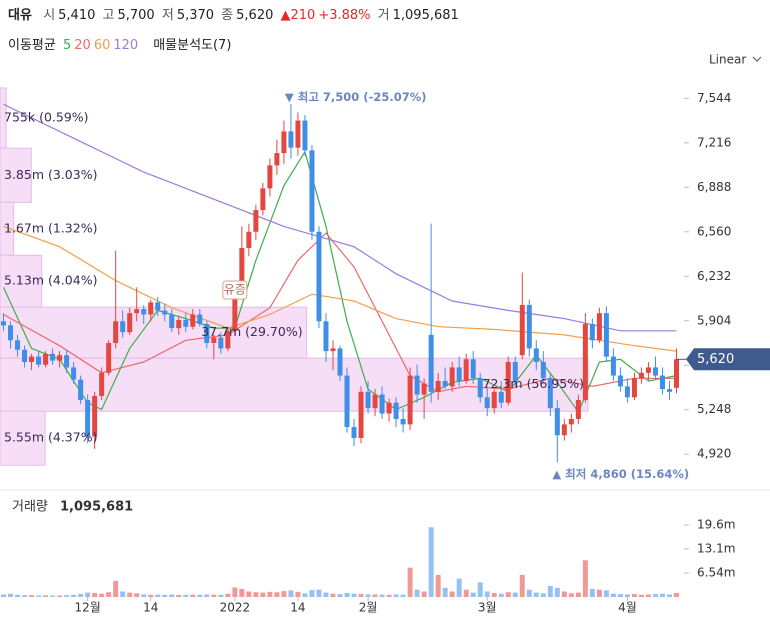 This screenshot has width=770, height=628. Describe the element at coordinates (255, 15) in the screenshot. I see `value: 5,620` at that location.